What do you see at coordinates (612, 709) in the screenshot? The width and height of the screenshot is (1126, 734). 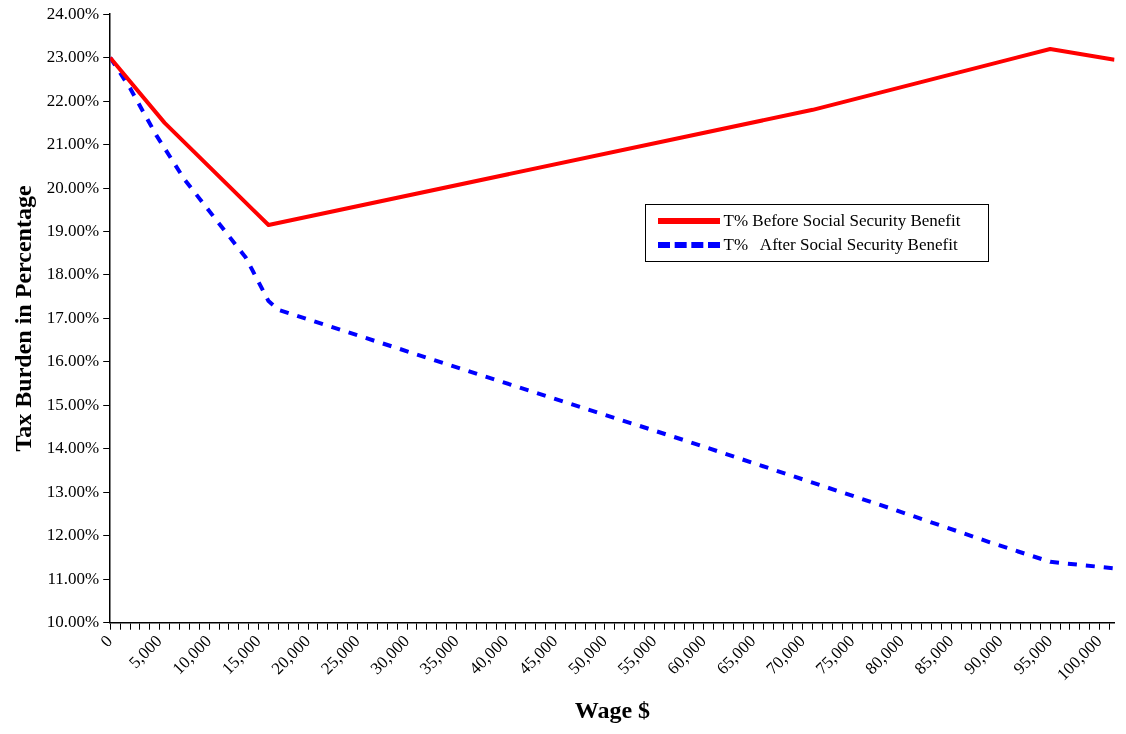 I see `x-axis-title: Wage $` at bounding box center [612, 709].